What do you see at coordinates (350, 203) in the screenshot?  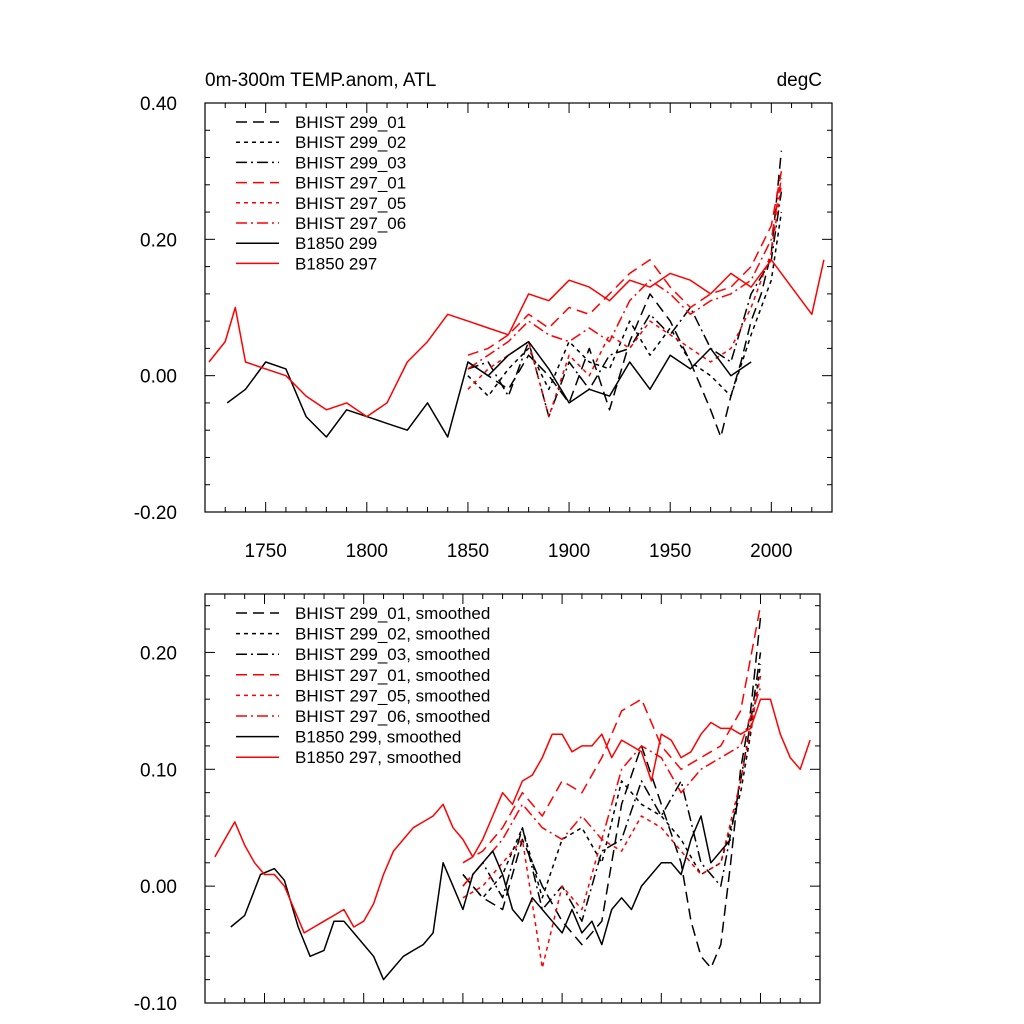 I see `legend-label: BHIST 297_05` at bounding box center [350, 203].